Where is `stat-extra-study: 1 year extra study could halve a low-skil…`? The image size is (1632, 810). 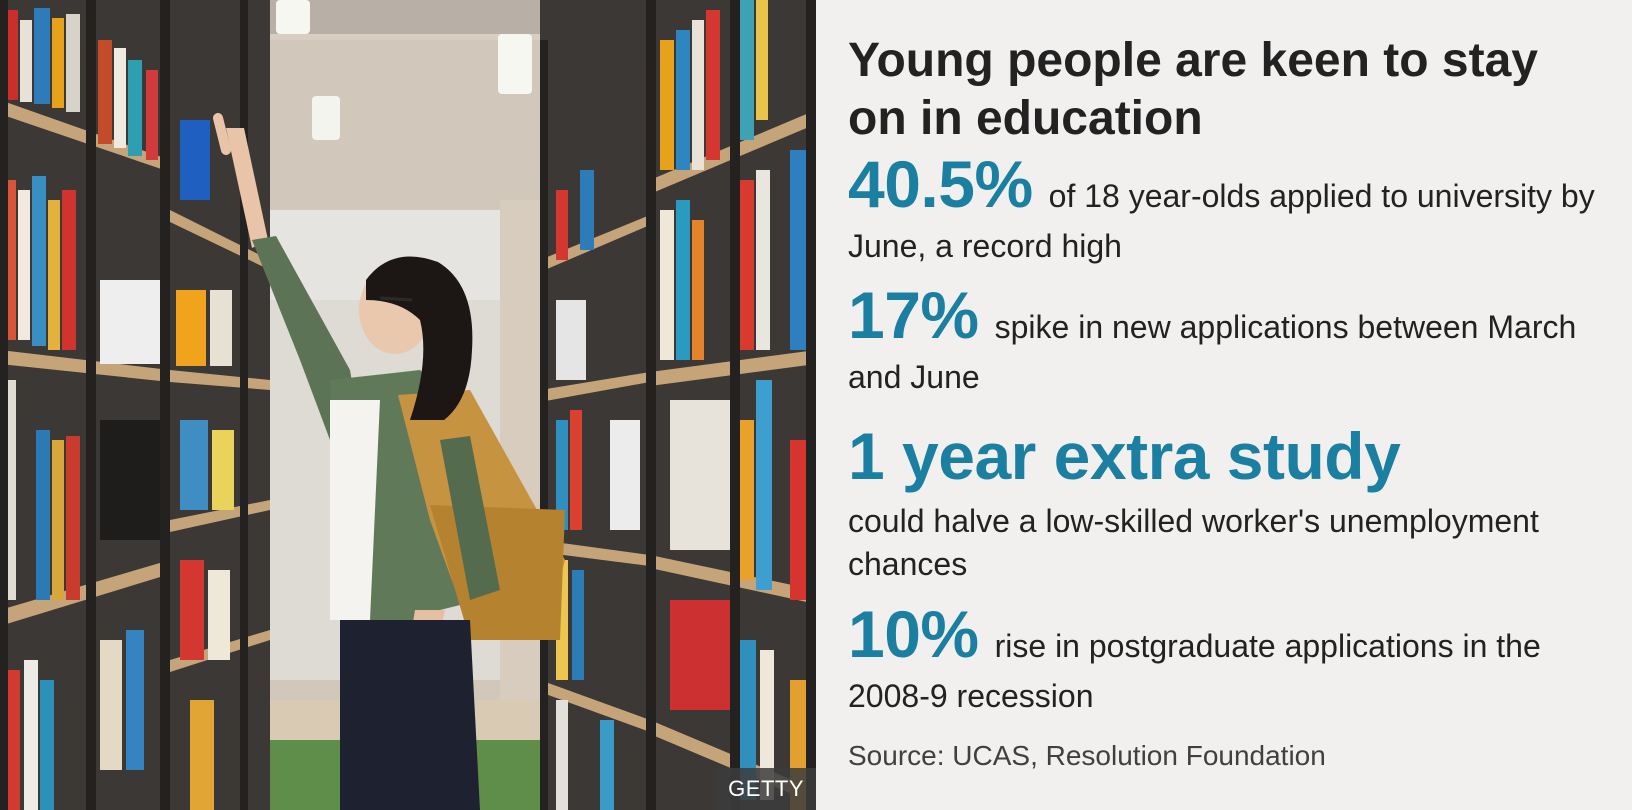 stat-extra-study: 1 year extra study could halve a low-skil… is located at coordinates (1224, 502).